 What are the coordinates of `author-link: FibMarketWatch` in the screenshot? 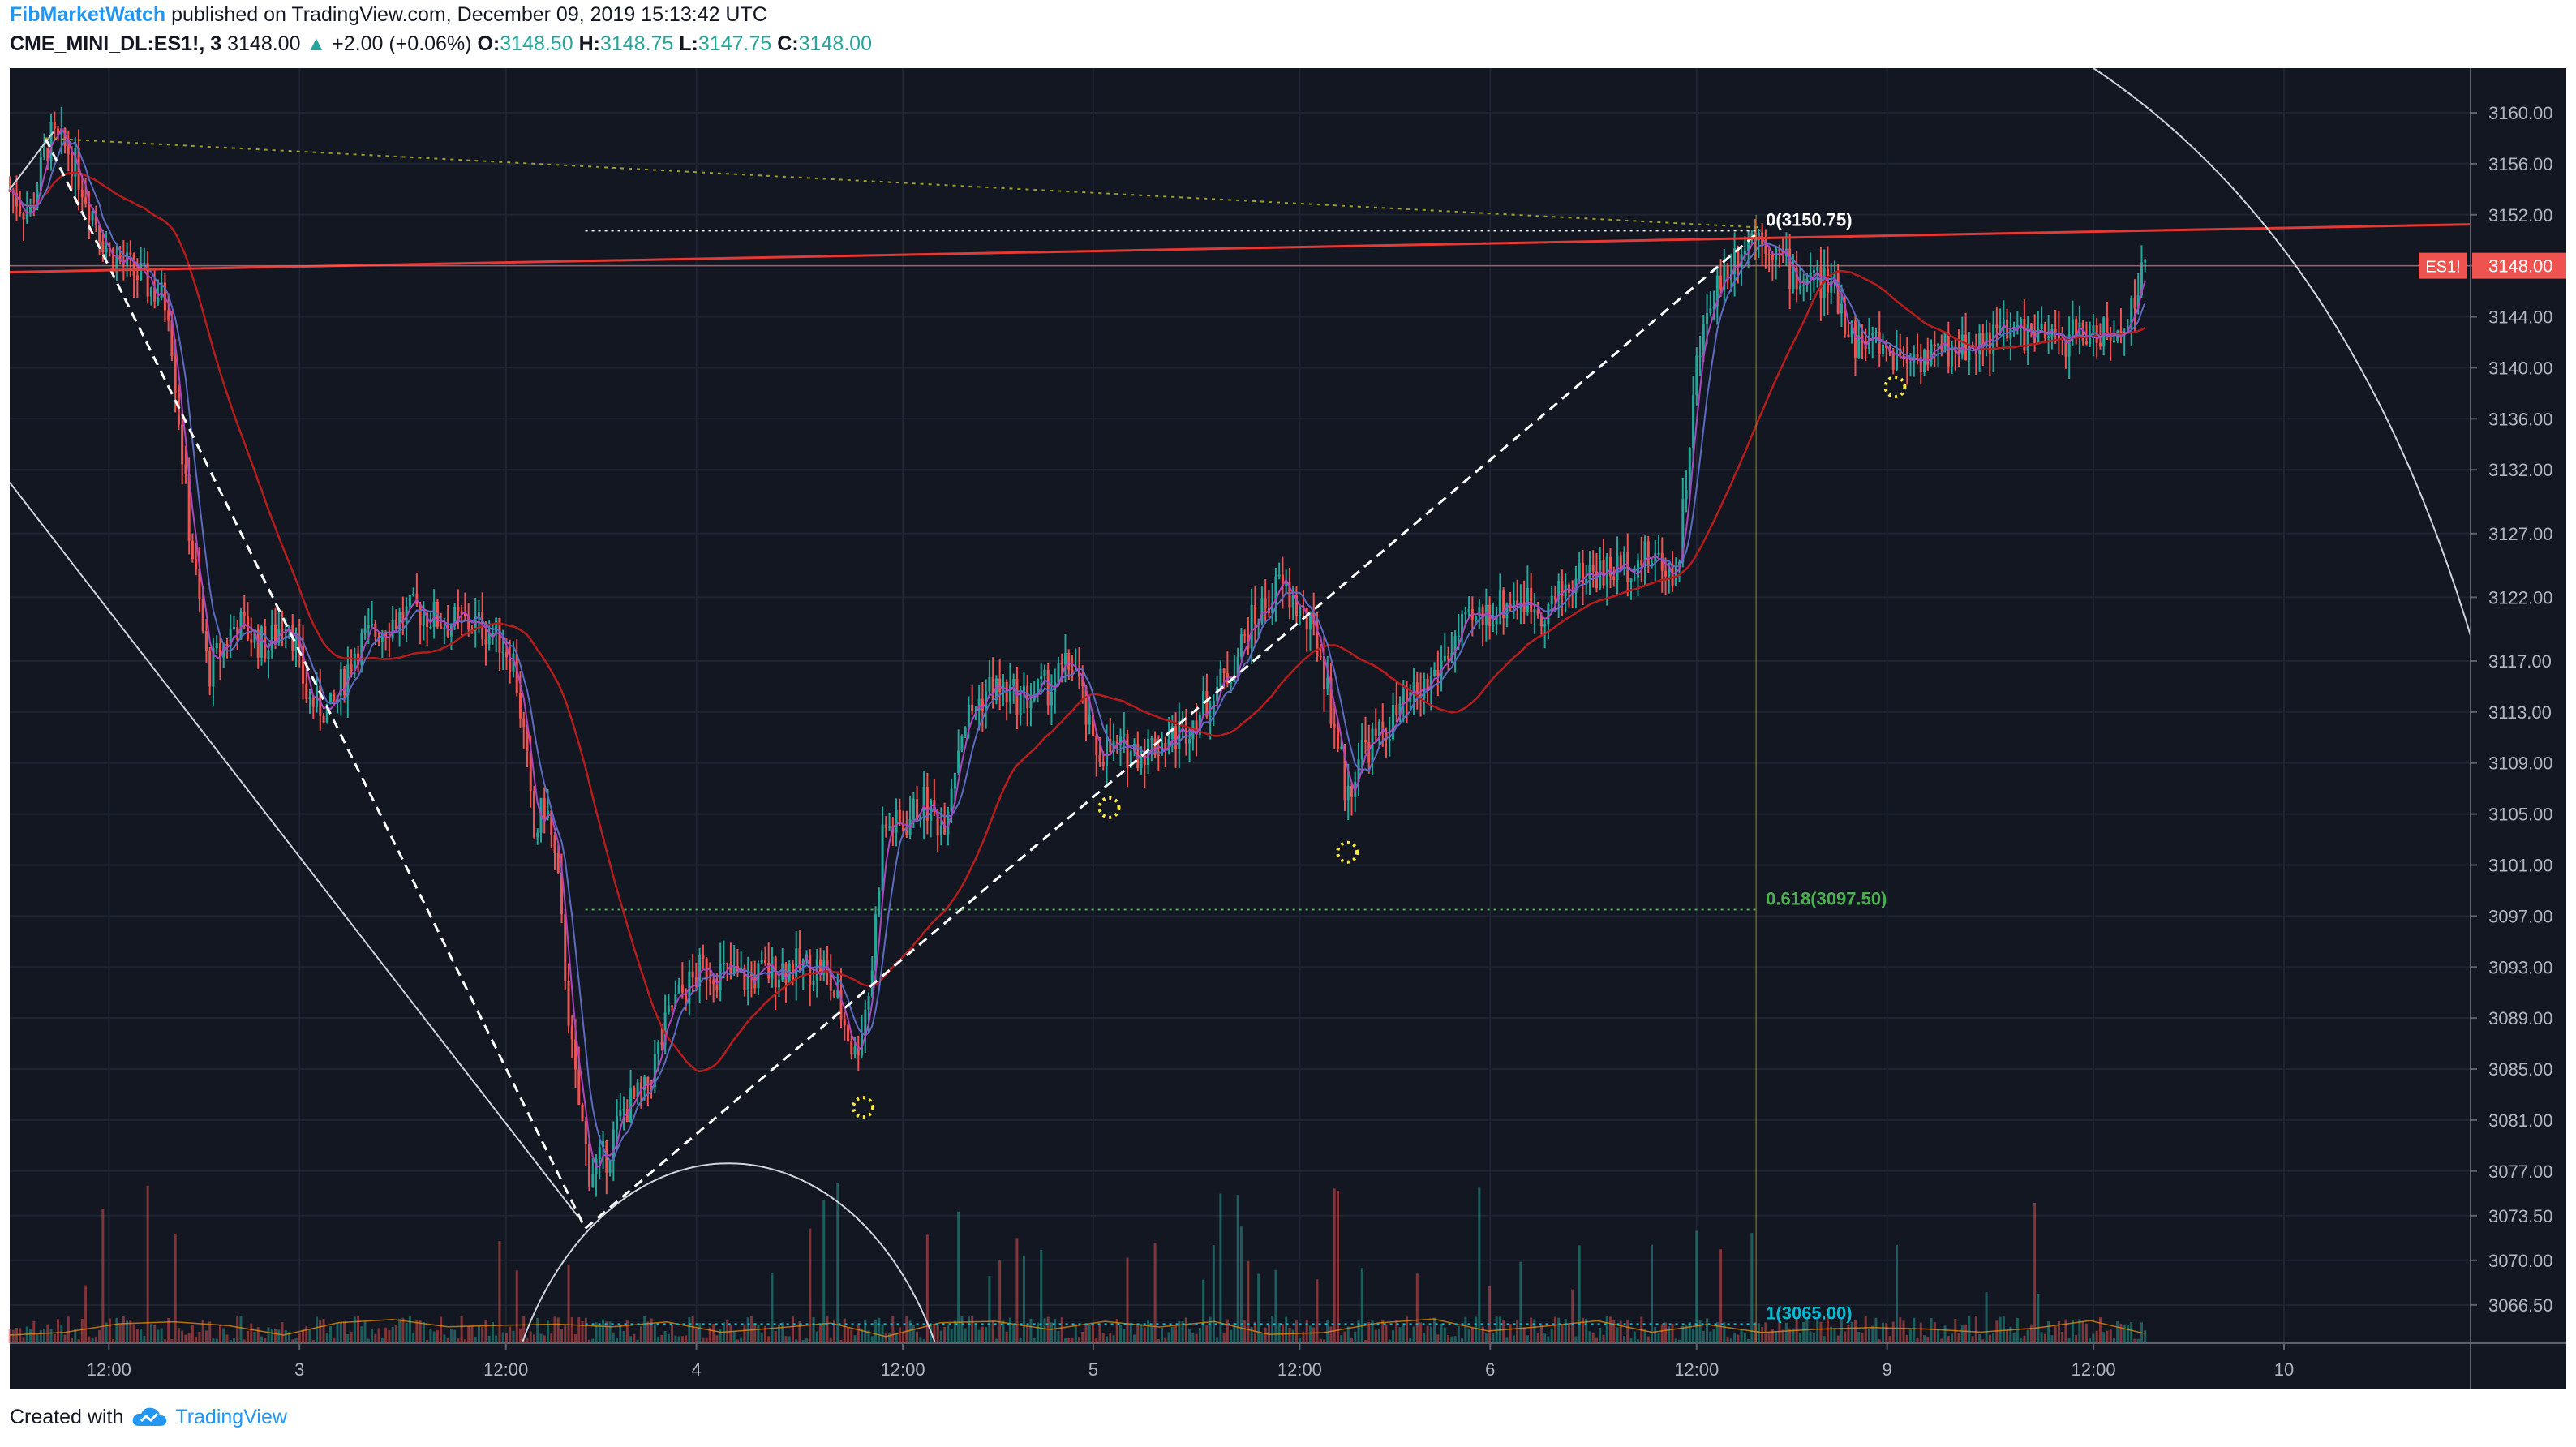 It's located at (88, 14).